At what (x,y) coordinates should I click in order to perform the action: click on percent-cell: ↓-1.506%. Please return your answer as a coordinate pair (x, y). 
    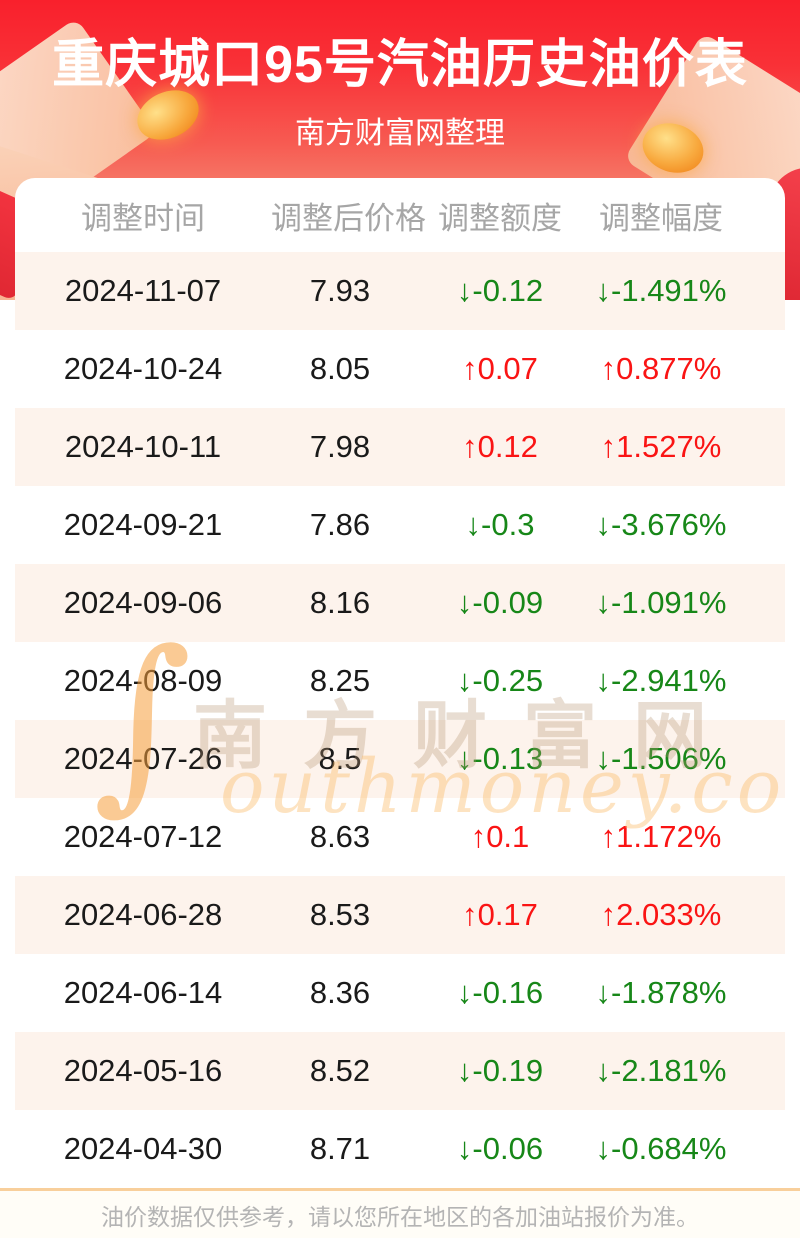
    Looking at the image, I should click on (661, 758).